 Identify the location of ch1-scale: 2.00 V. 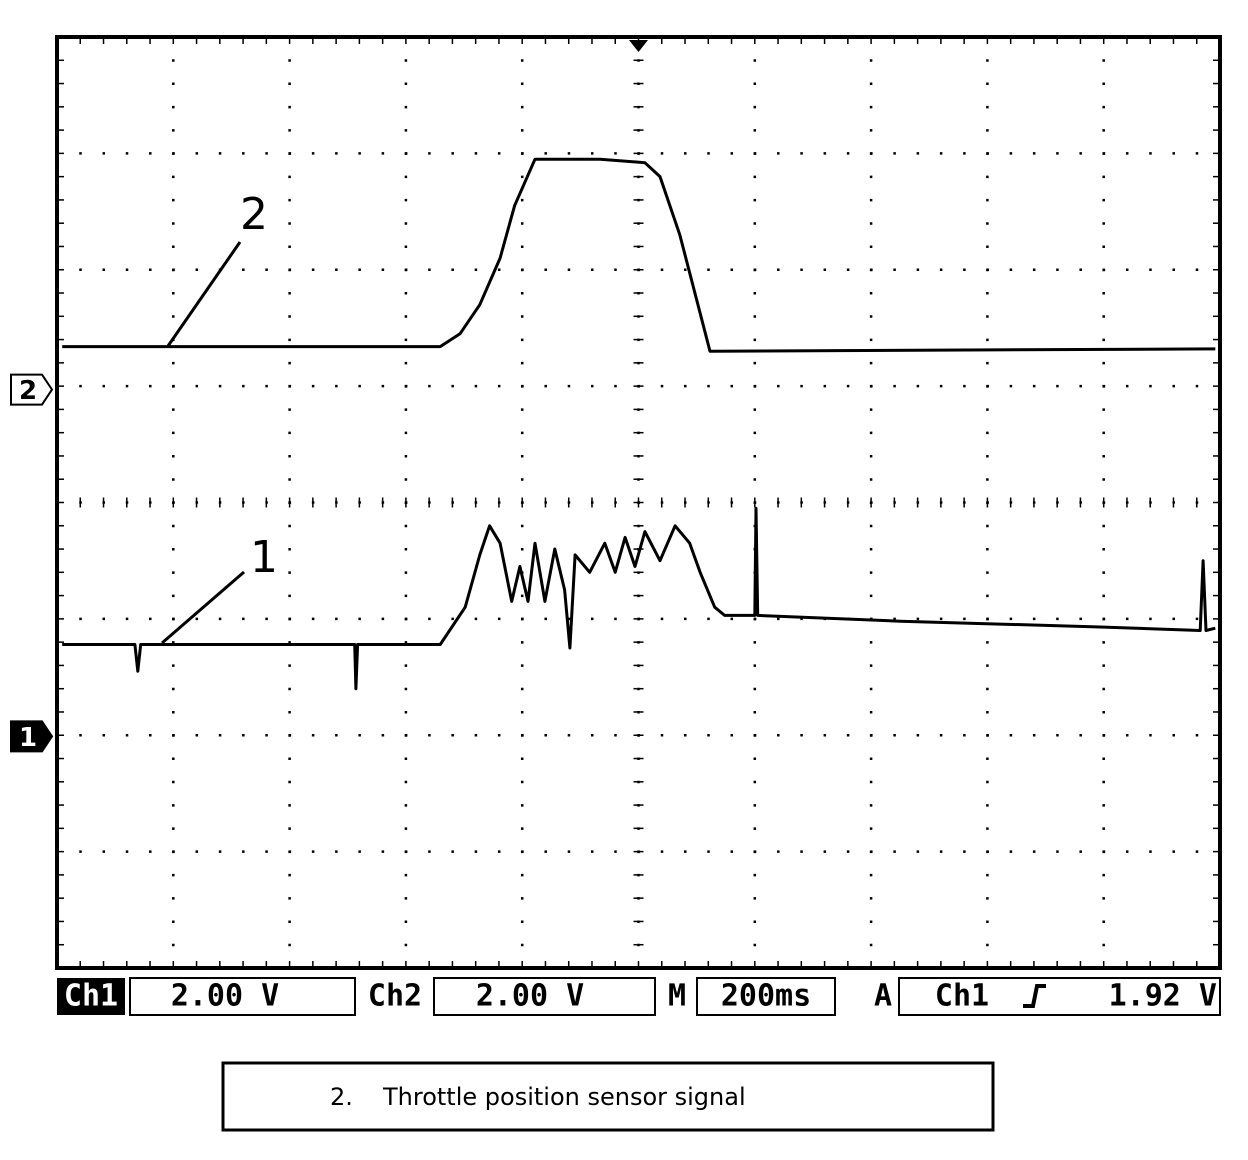
(225, 996).